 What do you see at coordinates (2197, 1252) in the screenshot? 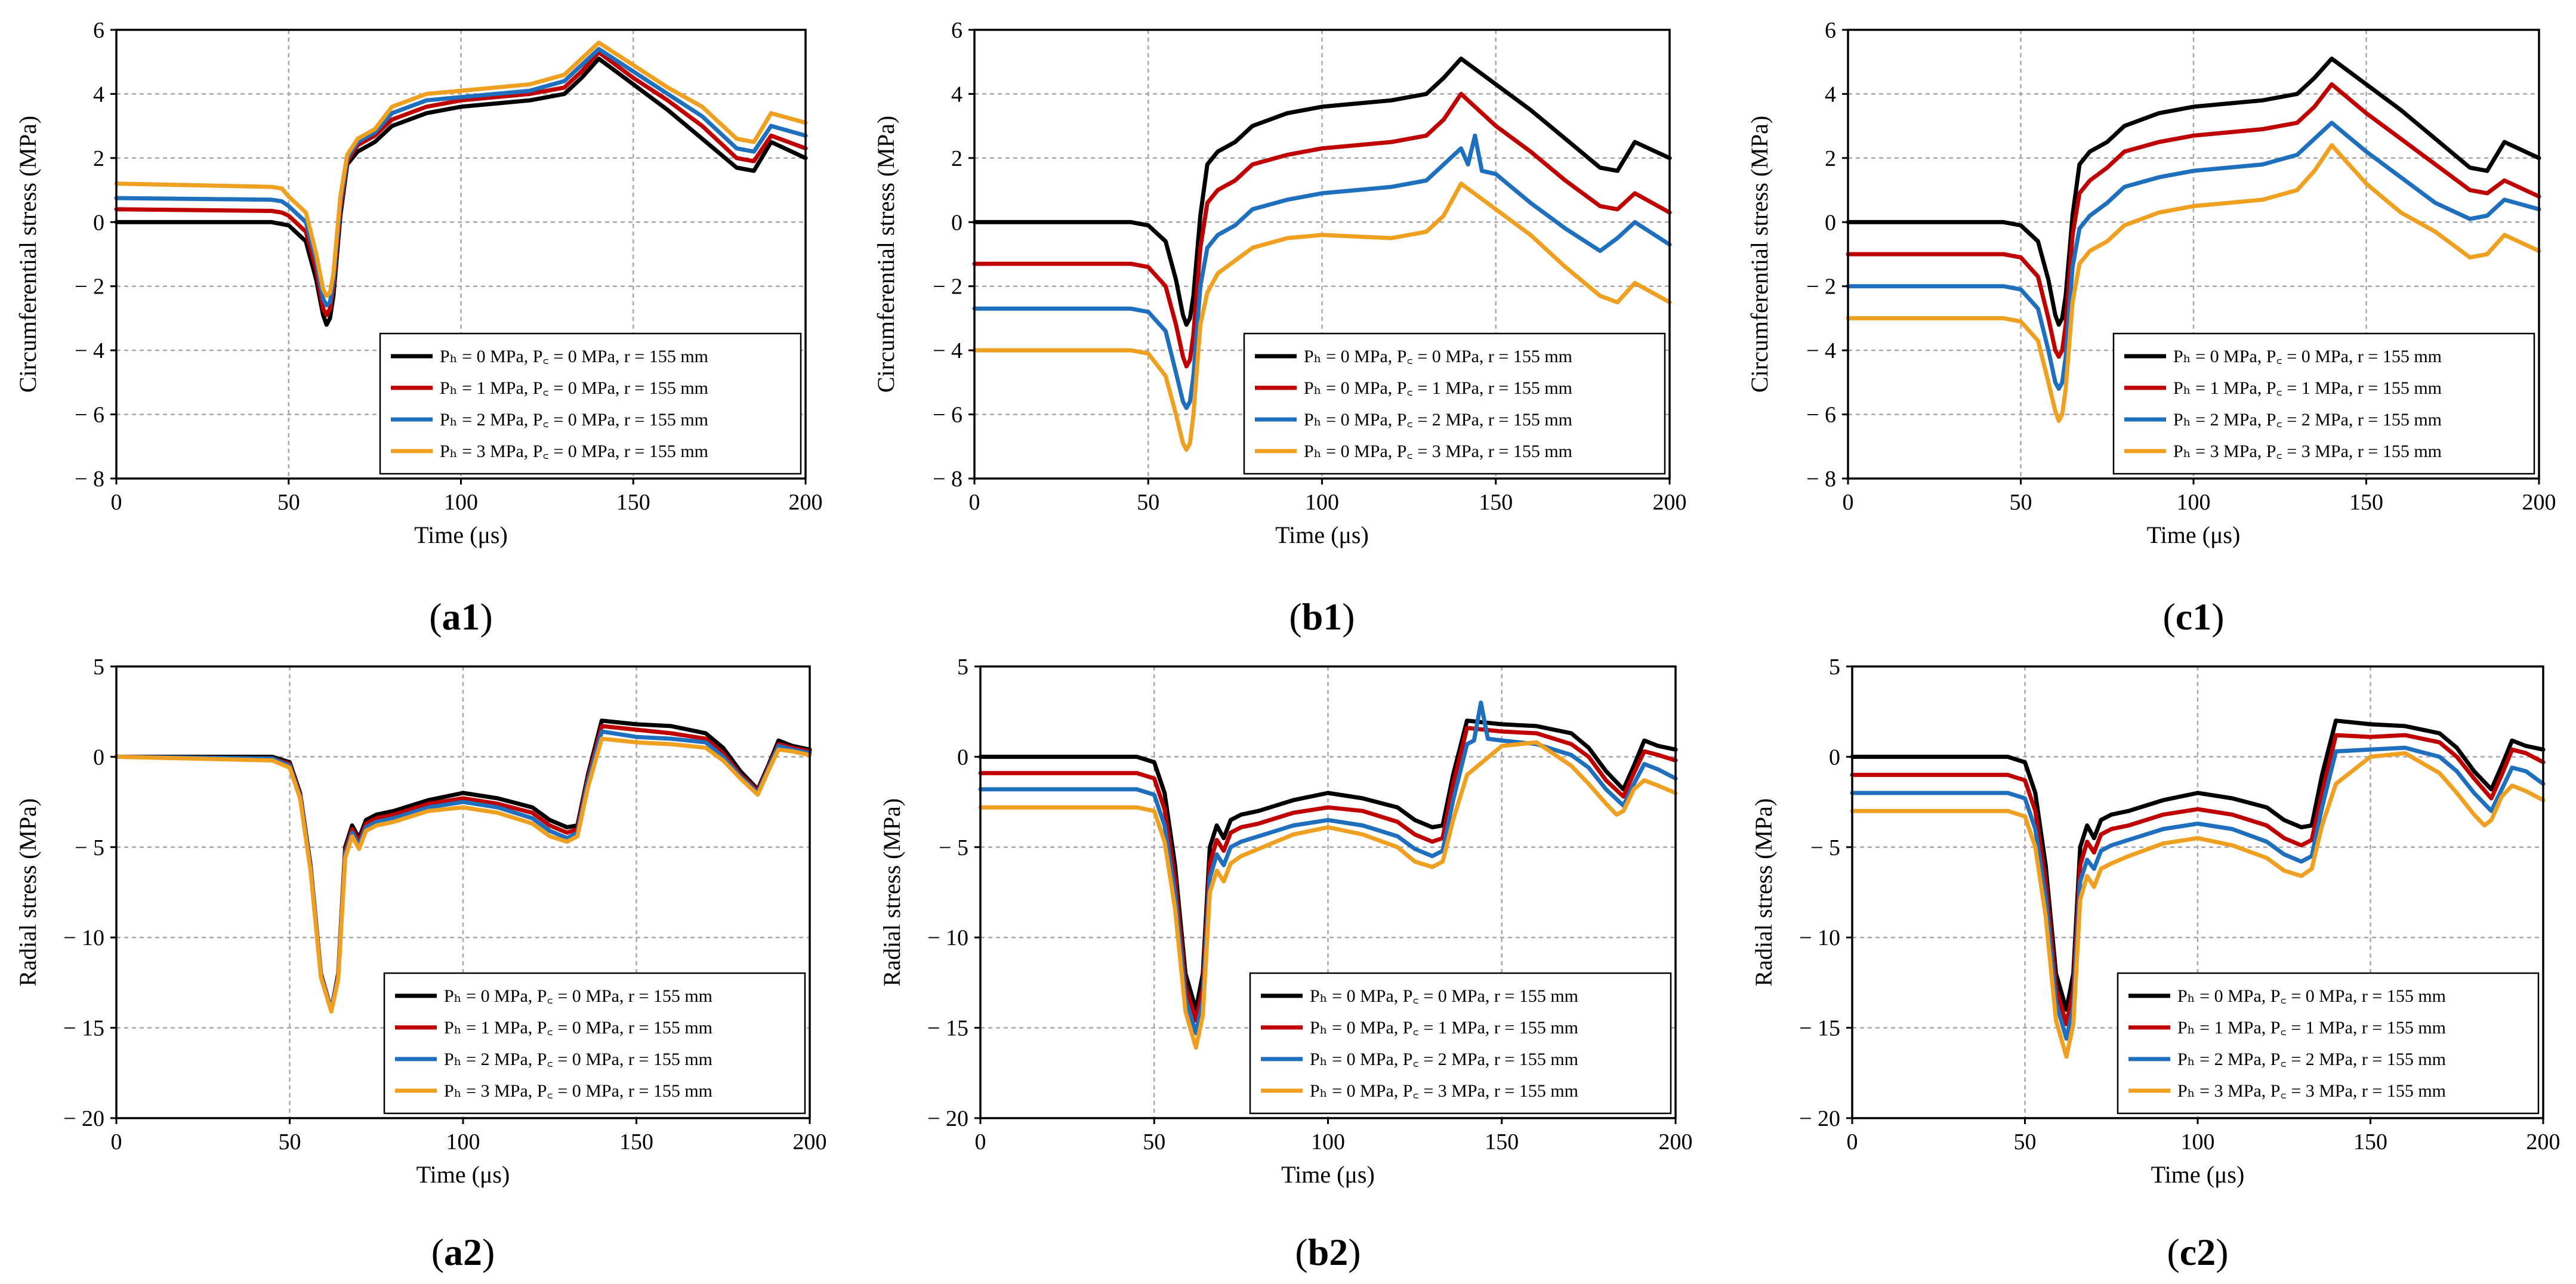
I see `panel-caption: (c2)` at bounding box center [2197, 1252].